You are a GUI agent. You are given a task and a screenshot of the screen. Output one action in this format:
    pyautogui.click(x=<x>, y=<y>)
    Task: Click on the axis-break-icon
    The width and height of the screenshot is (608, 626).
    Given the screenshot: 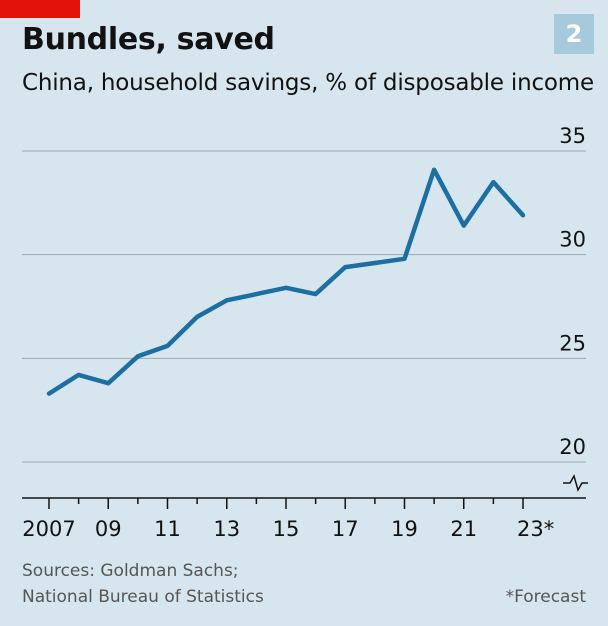 What is the action you would take?
    pyautogui.click(x=575, y=483)
    